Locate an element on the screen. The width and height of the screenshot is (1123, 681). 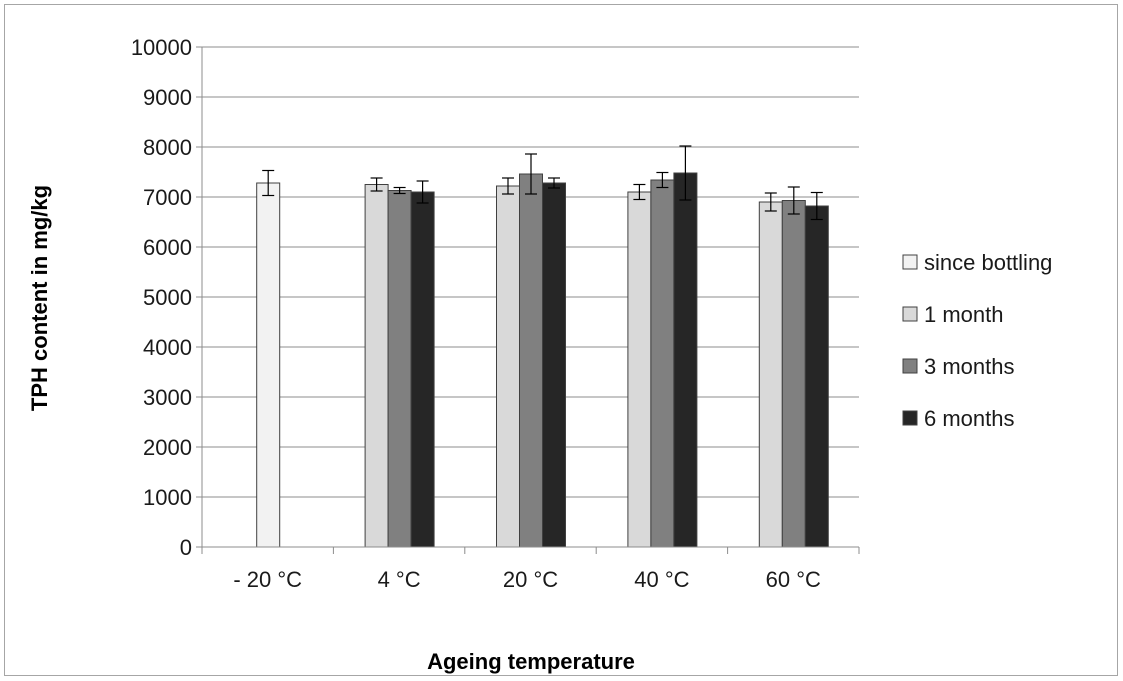
y-tick-label: 4000 is located at coordinates (167, 347).